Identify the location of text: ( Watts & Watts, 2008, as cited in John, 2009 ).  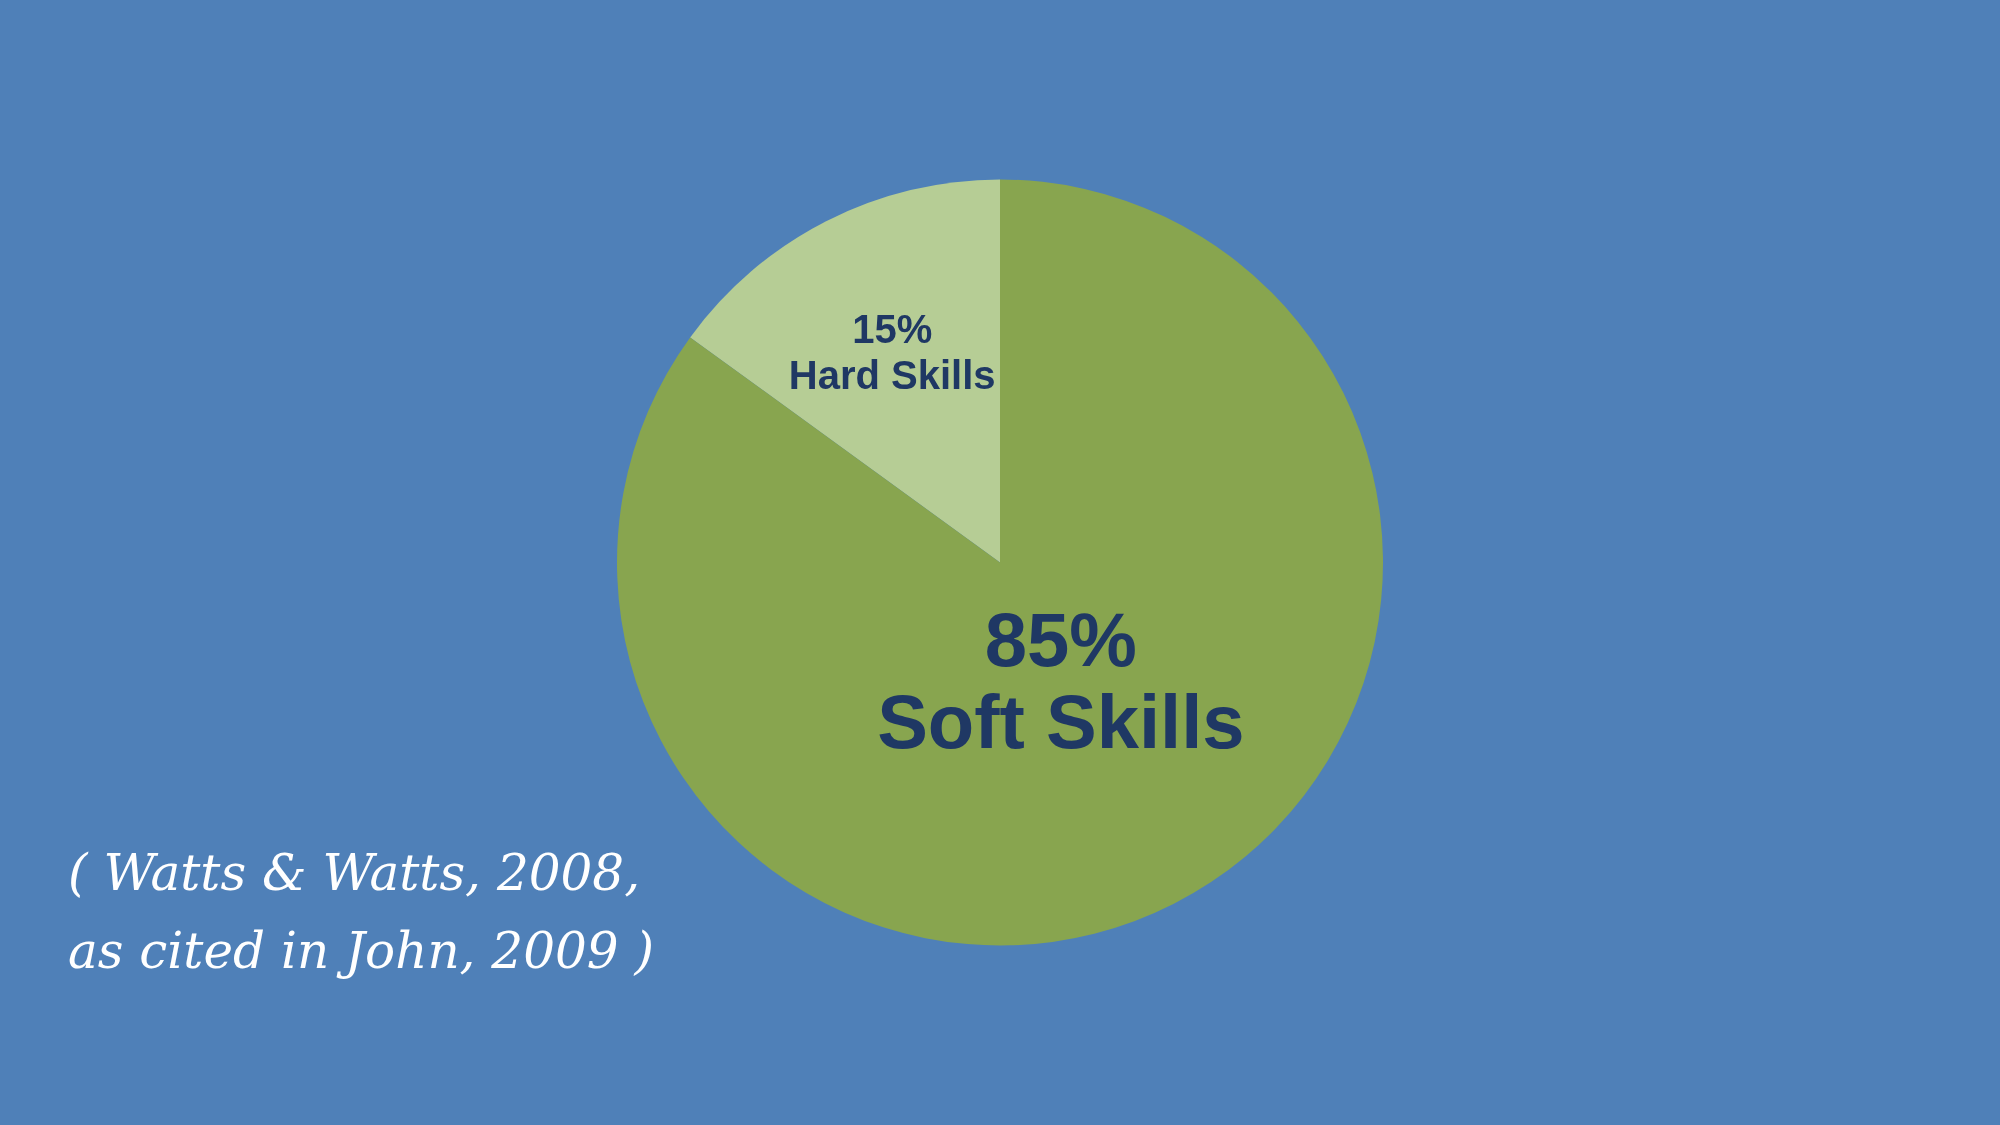
(361, 912).